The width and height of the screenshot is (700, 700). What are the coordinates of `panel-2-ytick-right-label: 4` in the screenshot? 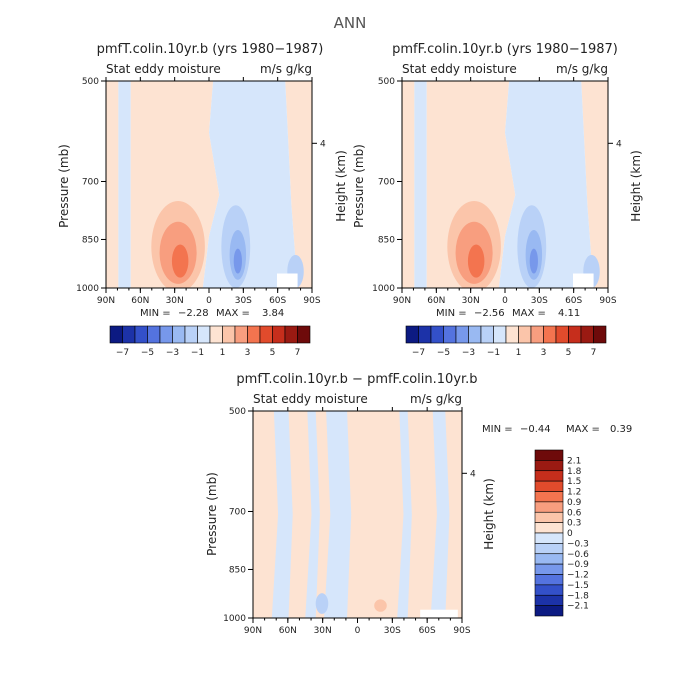 It's located at (619, 144).